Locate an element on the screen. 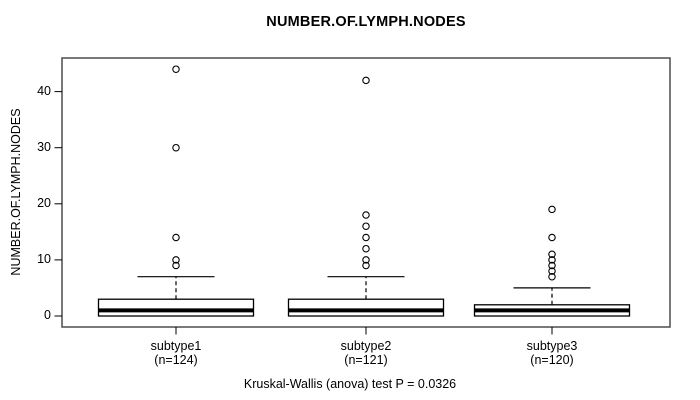  y-tick-label: 30 is located at coordinates (44, 146).